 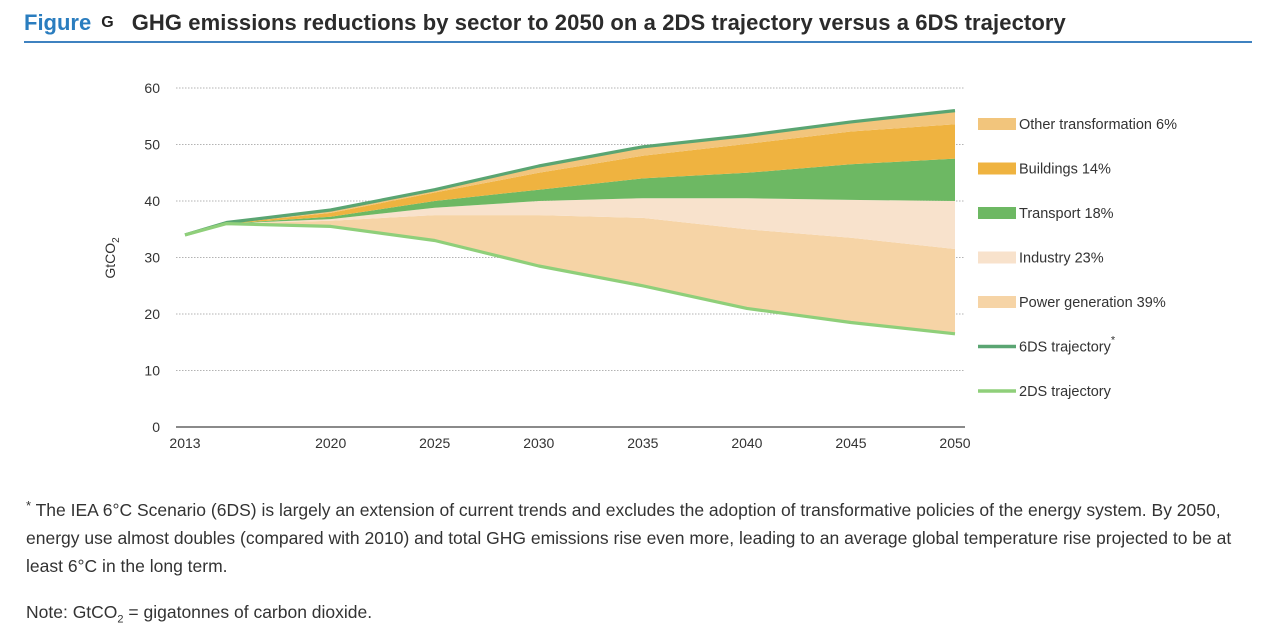 What do you see at coordinates (110, 261) in the screenshot?
I see `y-axis-label-main: GtCO` at bounding box center [110, 261].